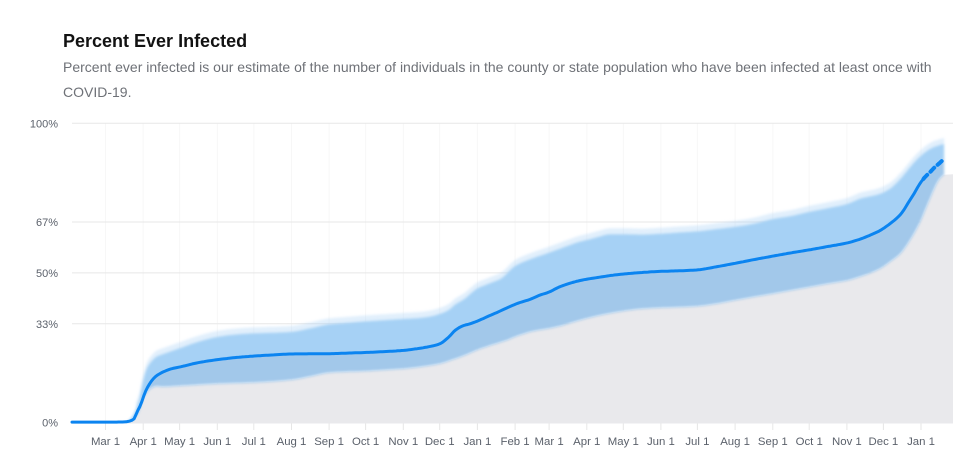  I want to click on svg-text: 50%, so click(47, 274).